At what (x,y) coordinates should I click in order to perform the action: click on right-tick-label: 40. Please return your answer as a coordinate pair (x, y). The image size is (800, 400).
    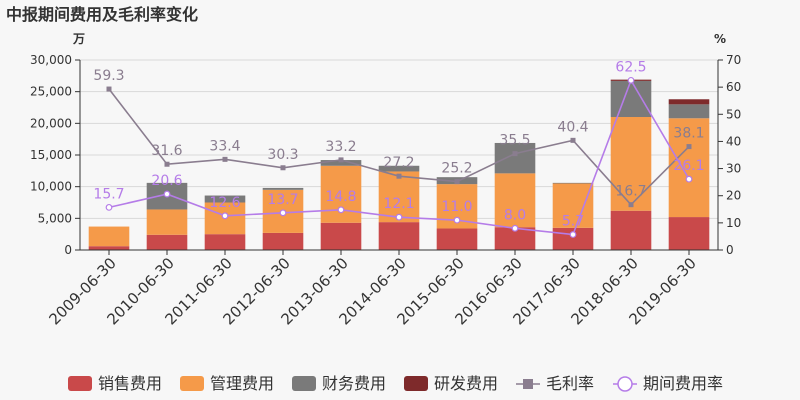
    Looking at the image, I should click on (733, 141).